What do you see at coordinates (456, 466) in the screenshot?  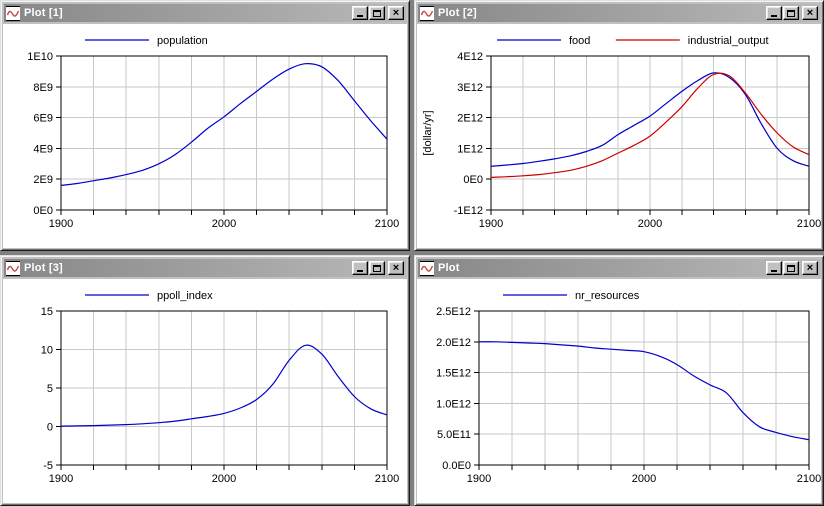 I see `svg-text: 0.0E0` at bounding box center [456, 466].